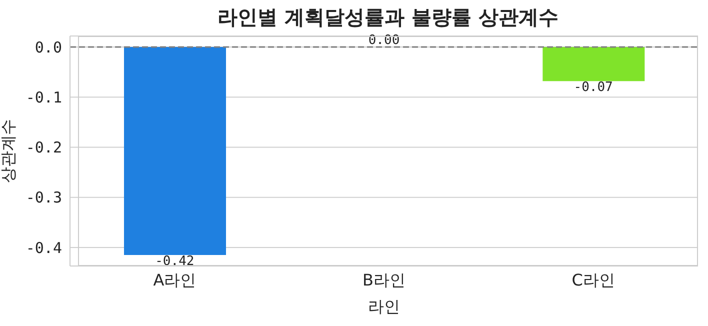  What do you see at coordinates (388, 17) in the screenshot?
I see `chart-title: 라인별 계획달성률과 불량률 상관계수` at bounding box center [388, 17].